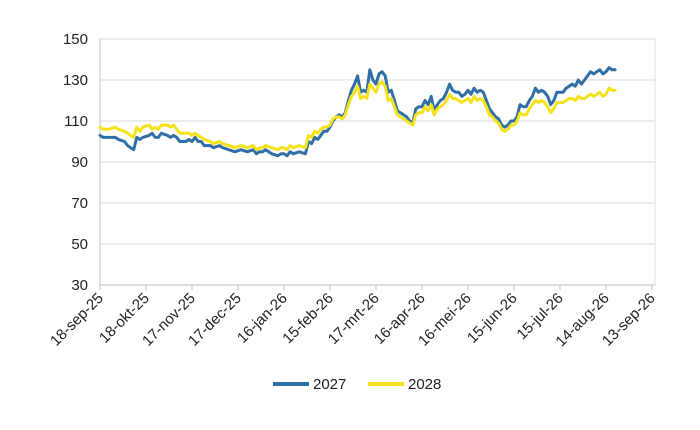  Describe the element at coordinates (329, 384) in the screenshot. I see `legend-label-2027: 2027` at that location.